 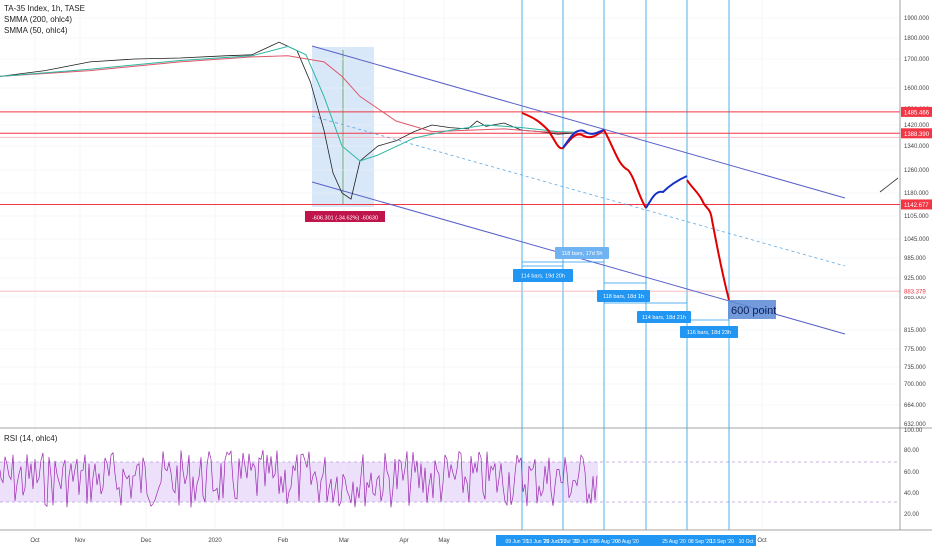 I want to click on price-label: 1142.677, so click(x=916, y=206).